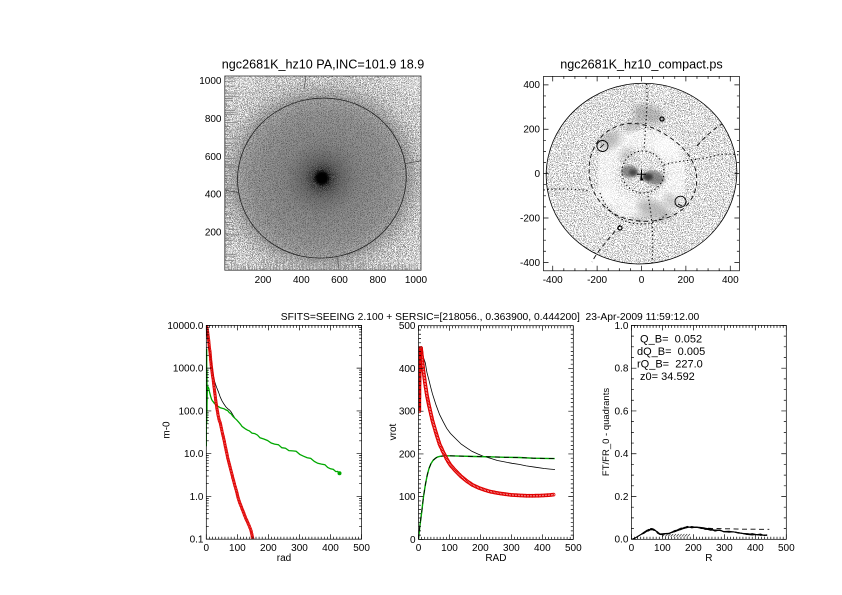 Image resolution: width=842 pixels, height=595 pixels. Describe the element at coordinates (167, 430) in the screenshot. I see `svg-text: m-0` at that location.